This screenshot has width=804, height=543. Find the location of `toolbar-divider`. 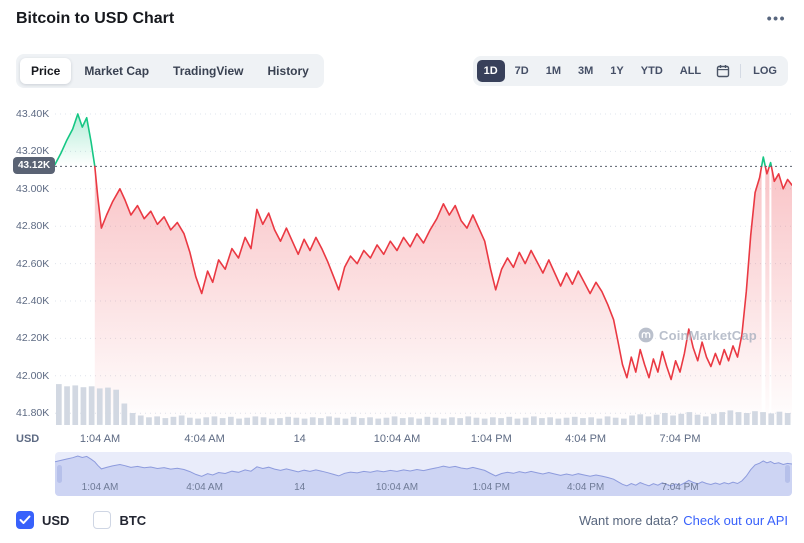

toolbar-divider is located at coordinates (741, 71).